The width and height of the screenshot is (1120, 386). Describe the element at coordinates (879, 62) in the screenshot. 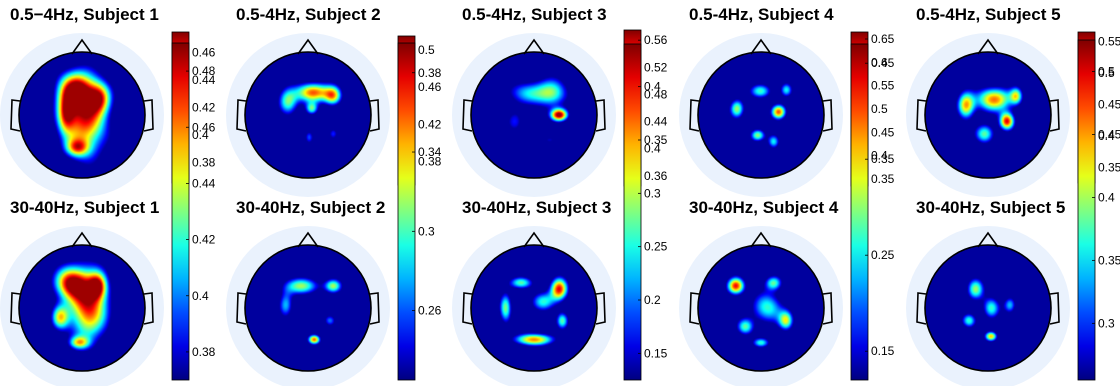

I see `colorbar-tick-label: 0.6` at that location.